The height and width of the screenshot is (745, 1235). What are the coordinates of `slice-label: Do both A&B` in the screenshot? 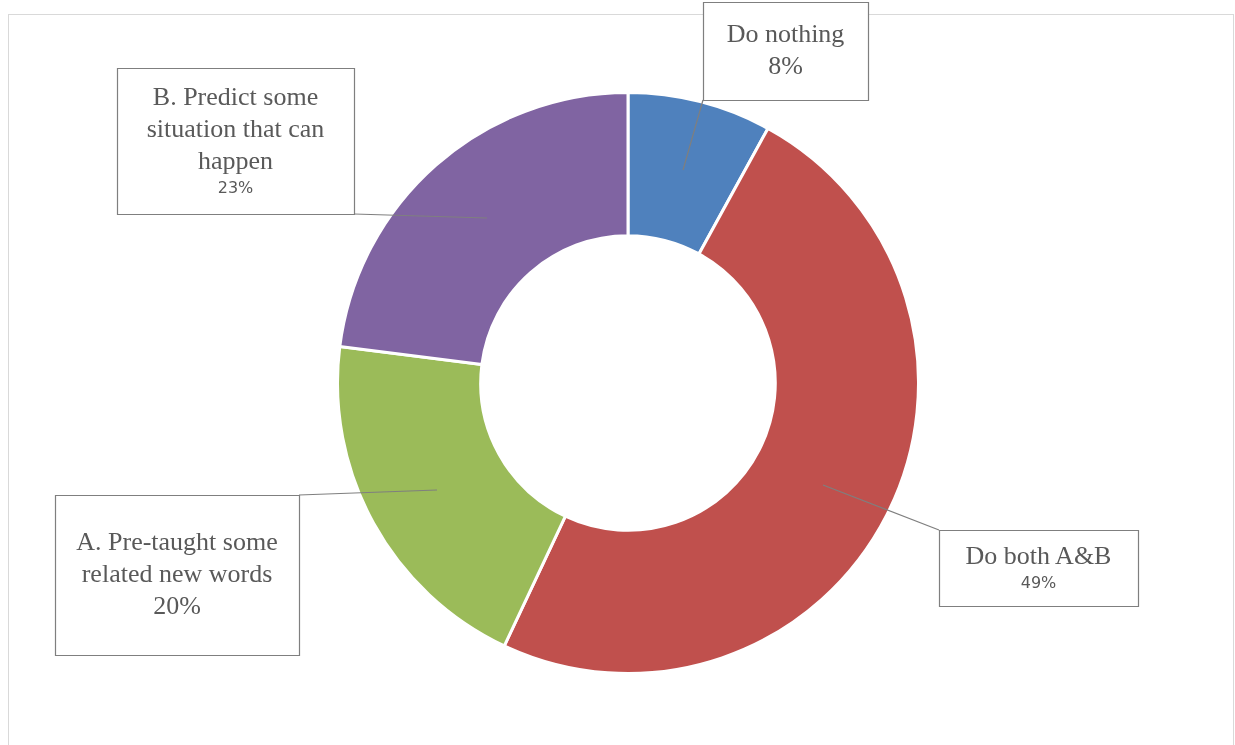 It's located at (1038, 555).